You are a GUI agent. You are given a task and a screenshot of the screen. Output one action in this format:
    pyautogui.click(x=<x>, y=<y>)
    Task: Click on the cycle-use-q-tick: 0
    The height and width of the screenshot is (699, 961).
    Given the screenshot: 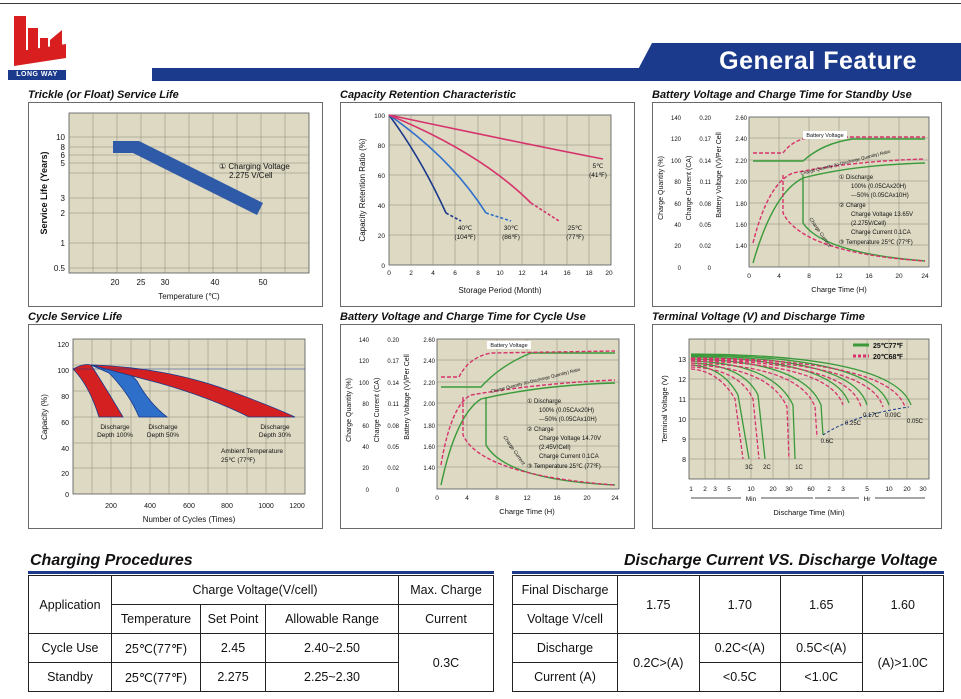 What is the action you would take?
    pyautogui.click(x=368, y=491)
    